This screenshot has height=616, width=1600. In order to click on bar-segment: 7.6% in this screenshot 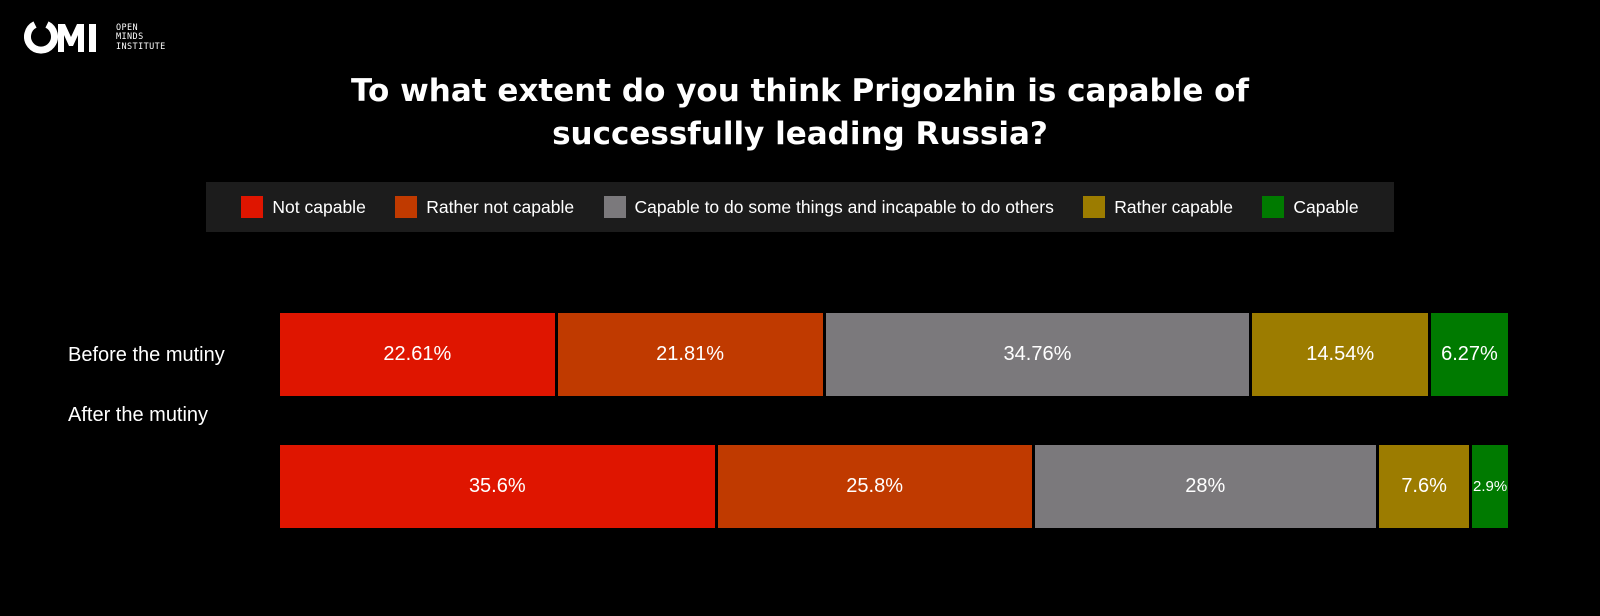, I will do `click(1425, 486)`.